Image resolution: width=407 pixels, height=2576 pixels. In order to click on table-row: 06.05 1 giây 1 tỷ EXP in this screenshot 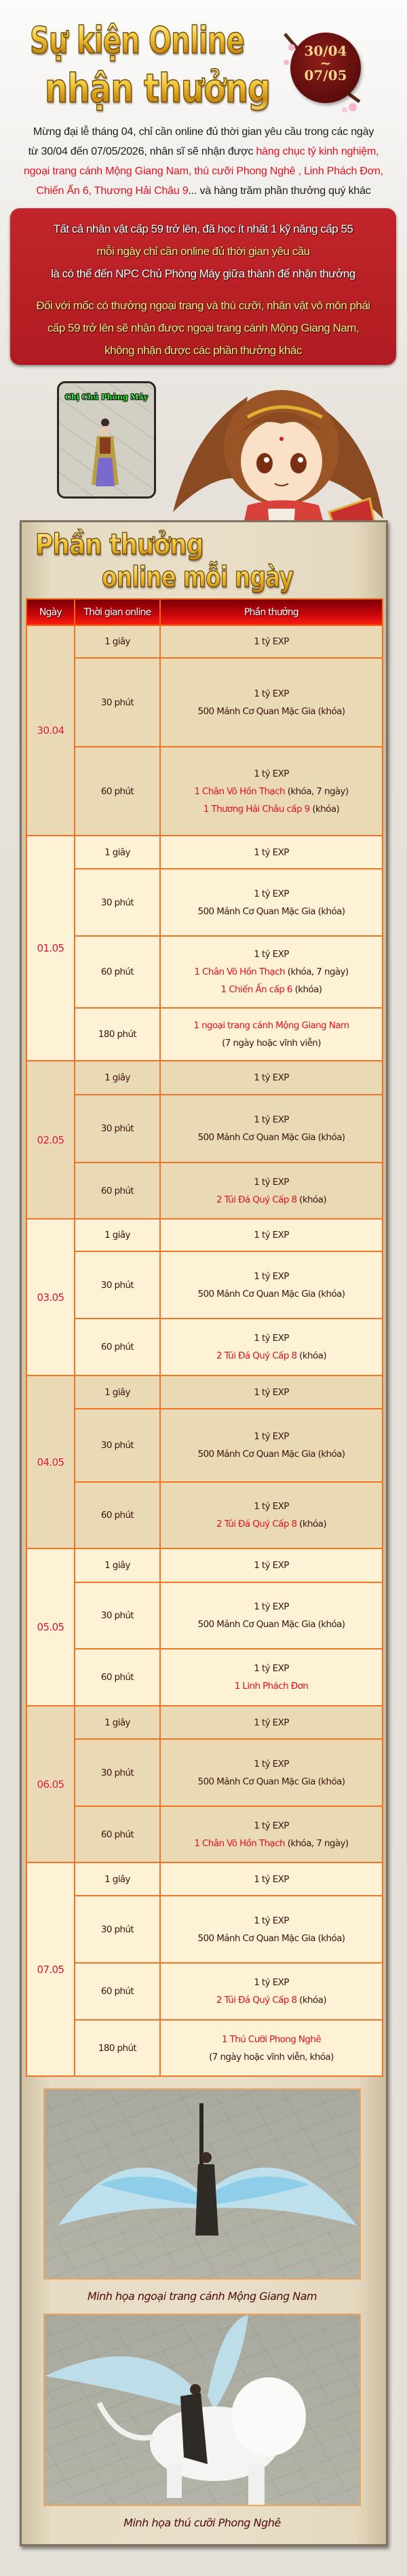, I will do `click(205, 1784)`.